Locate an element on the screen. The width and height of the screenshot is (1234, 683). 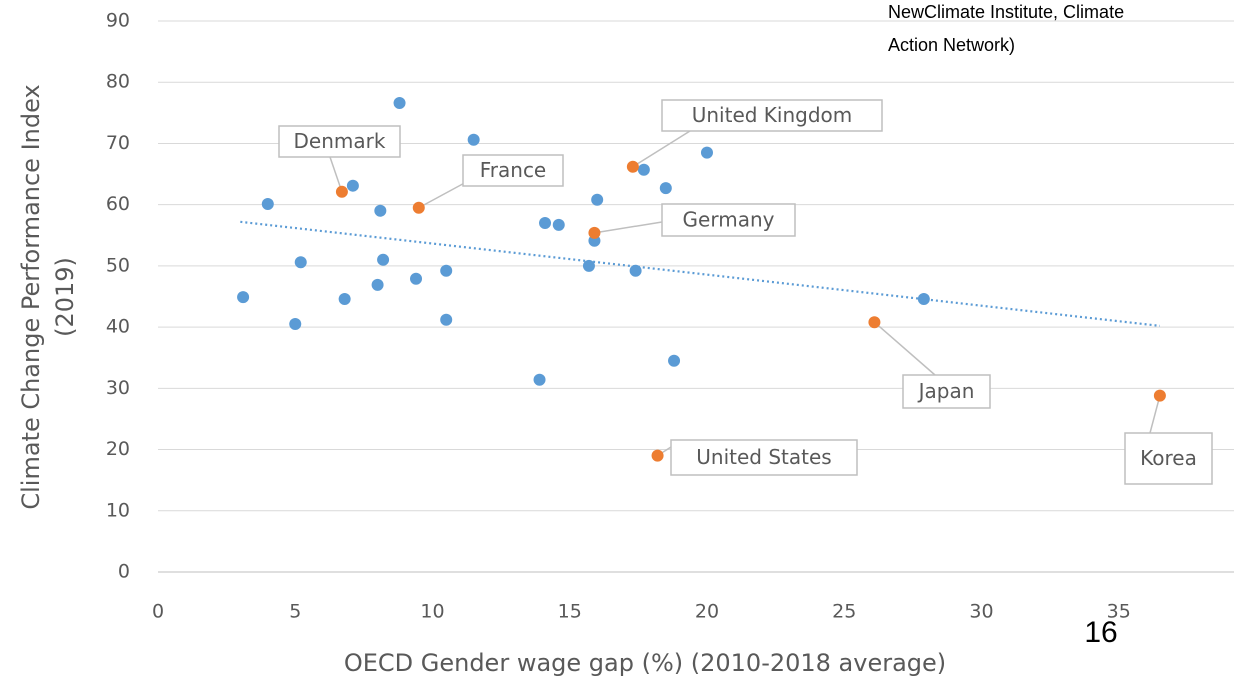
y-axis-label: Climate Change Performance Index is located at coordinates (31, 296).